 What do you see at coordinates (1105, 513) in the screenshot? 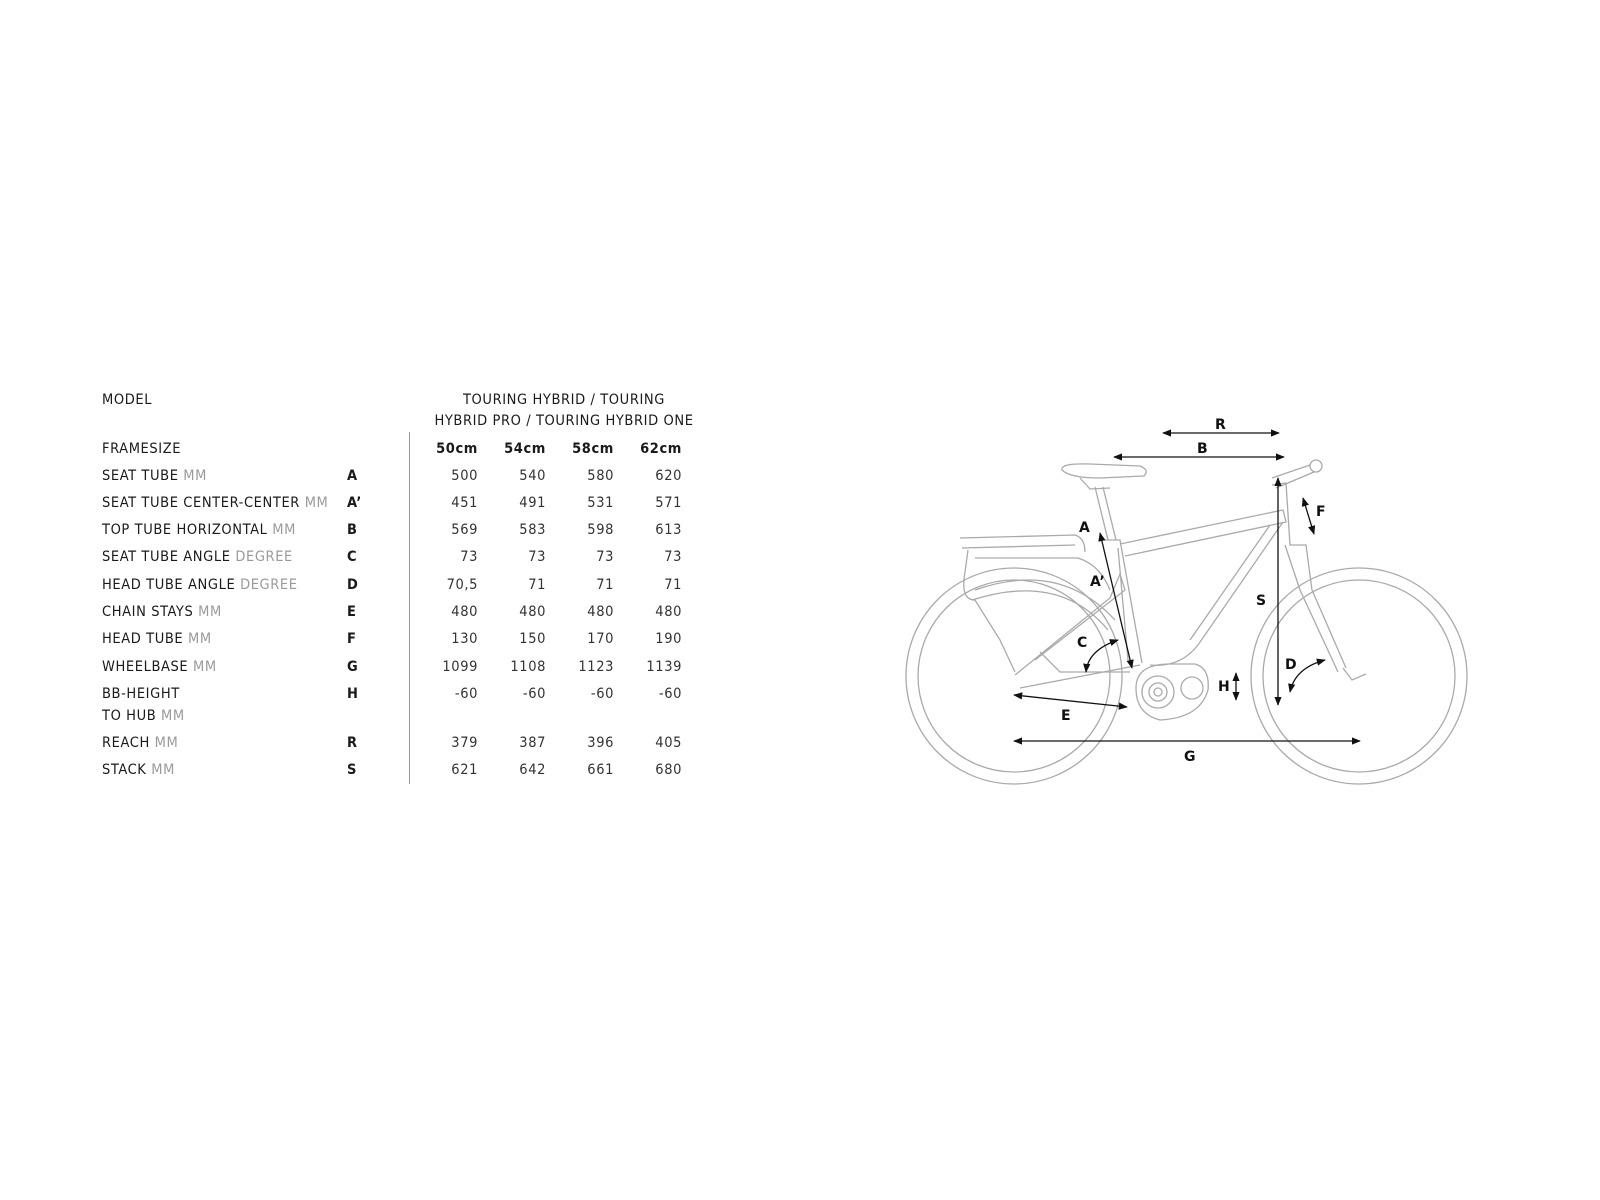
I see `seat-post` at bounding box center [1105, 513].